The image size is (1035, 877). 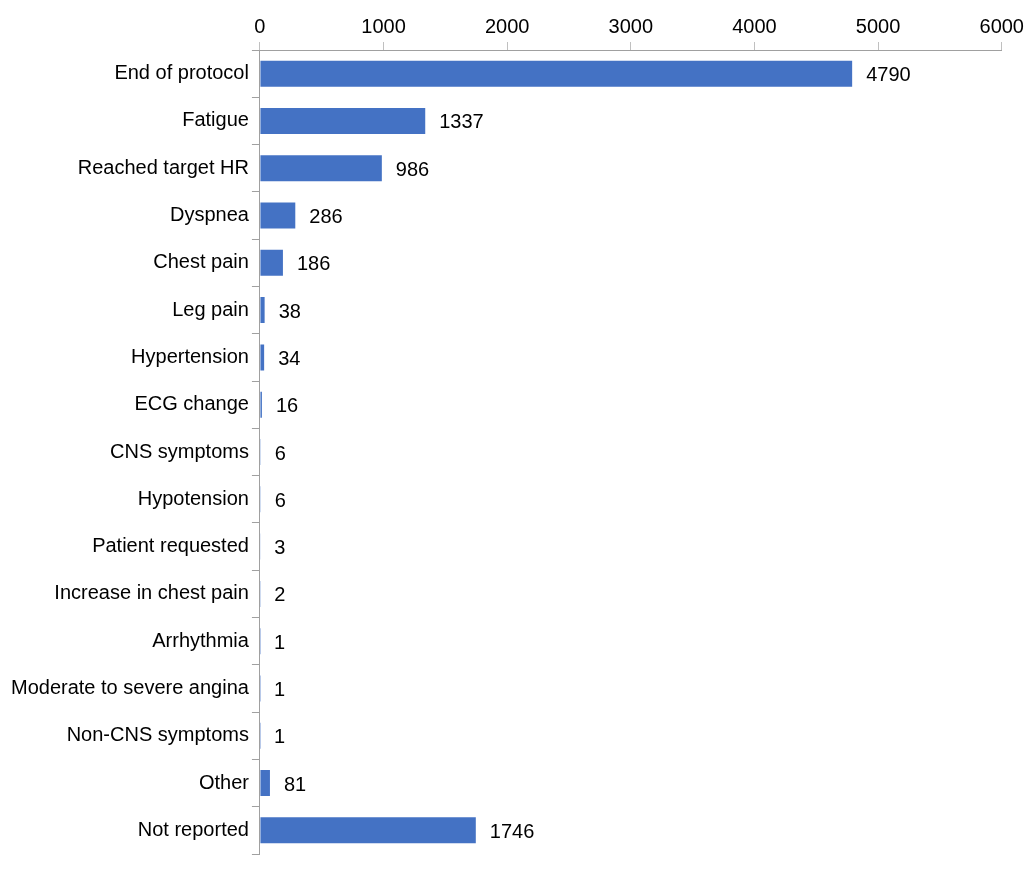 I want to click on x-tick-label: 0, so click(x=260, y=25).